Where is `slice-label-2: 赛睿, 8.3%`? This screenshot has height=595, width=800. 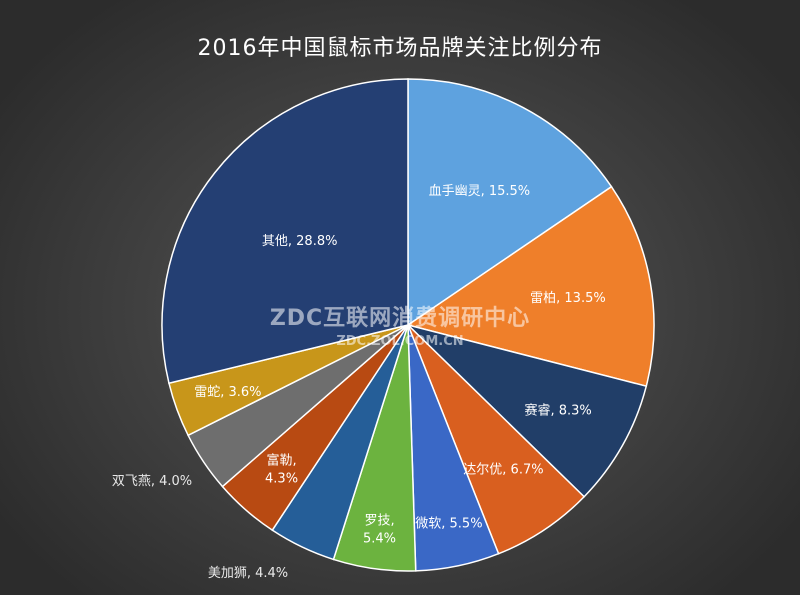
slice-label-2: 赛睿, 8.3% is located at coordinates (557, 410).